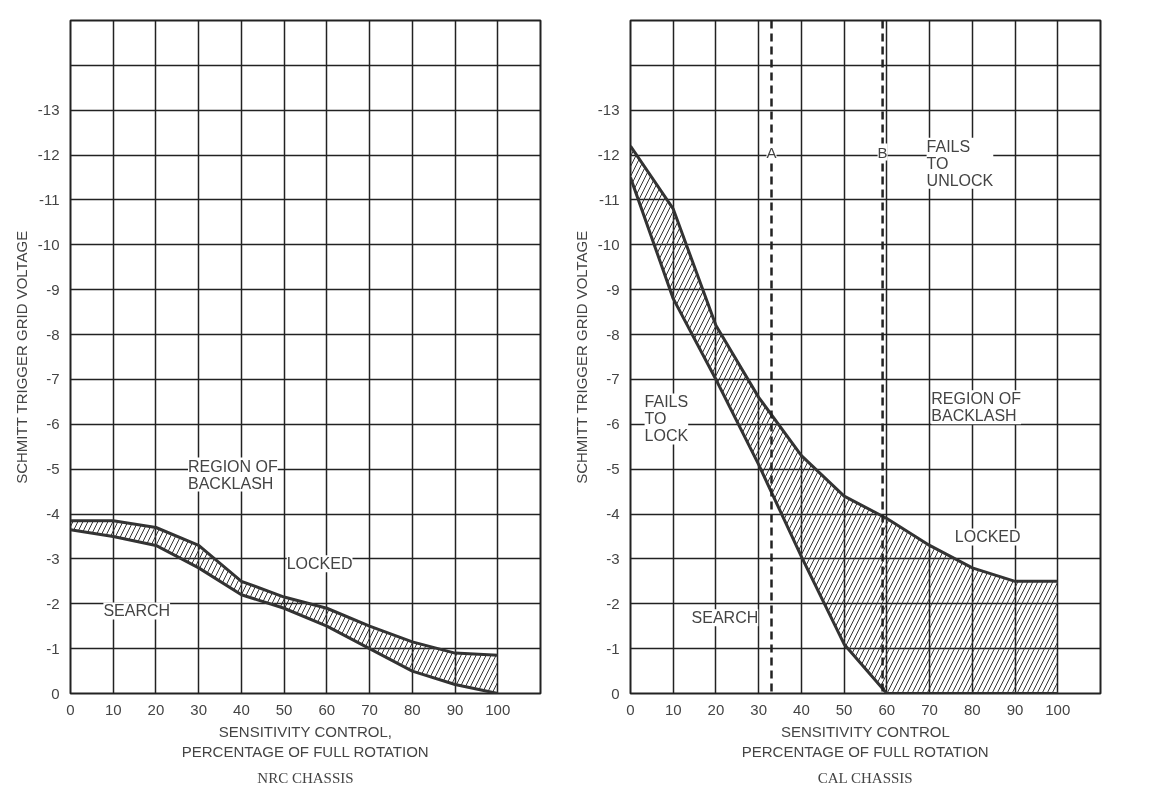 The width and height of the screenshot is (1154, 806). Describe the element at coordinates (771, 152) in the screenshot. I see `ref-line-label: A` at that location.